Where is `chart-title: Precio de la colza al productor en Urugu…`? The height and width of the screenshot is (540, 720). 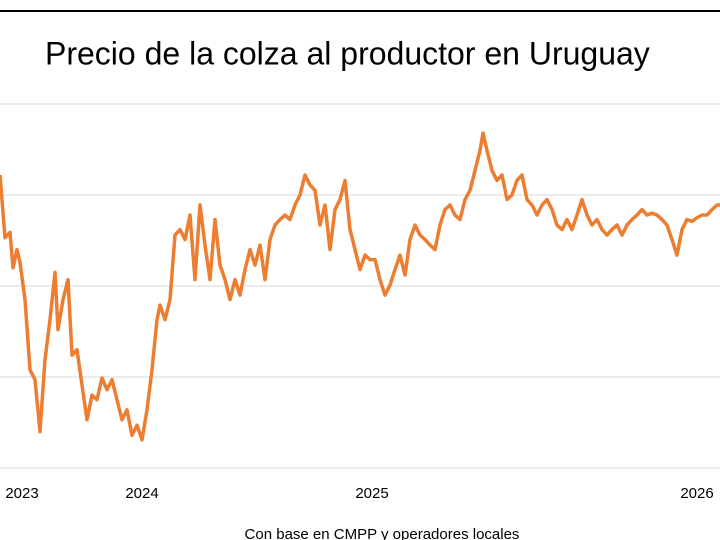
chart-title: Precio de la colza al productor en Urugu… is located at coordinates (347, 53).